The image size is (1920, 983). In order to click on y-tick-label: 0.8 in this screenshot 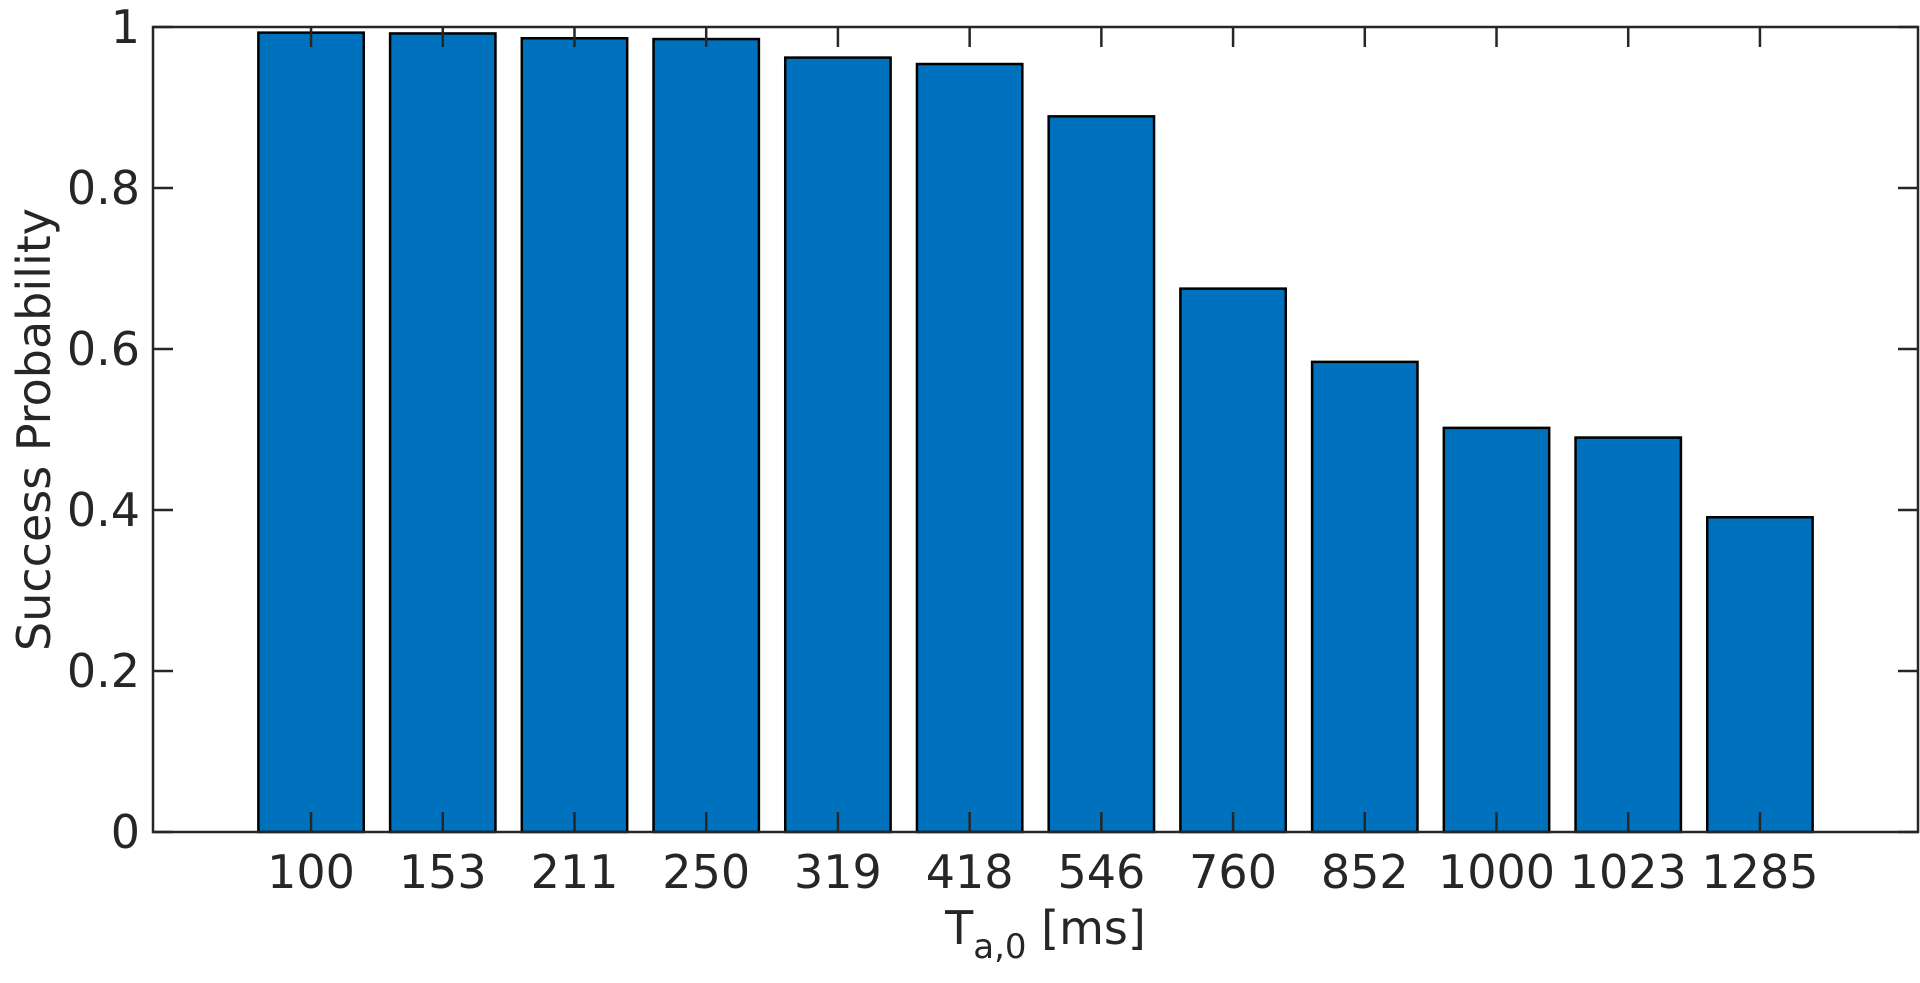, I will do `click(103, 188)`.